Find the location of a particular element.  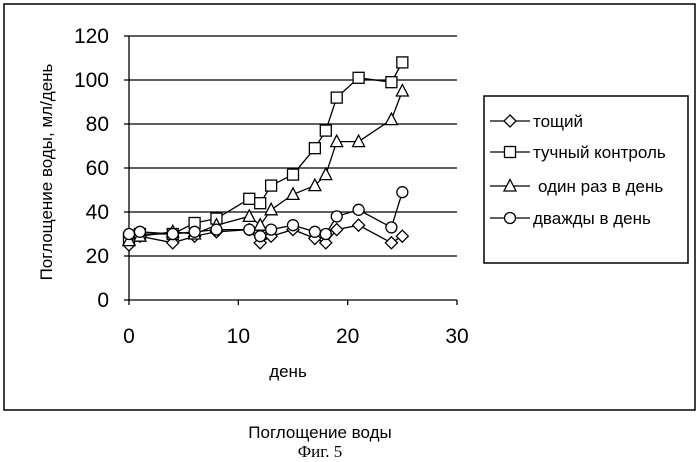

legend-circle-marker is located at coordinates (510, 218).